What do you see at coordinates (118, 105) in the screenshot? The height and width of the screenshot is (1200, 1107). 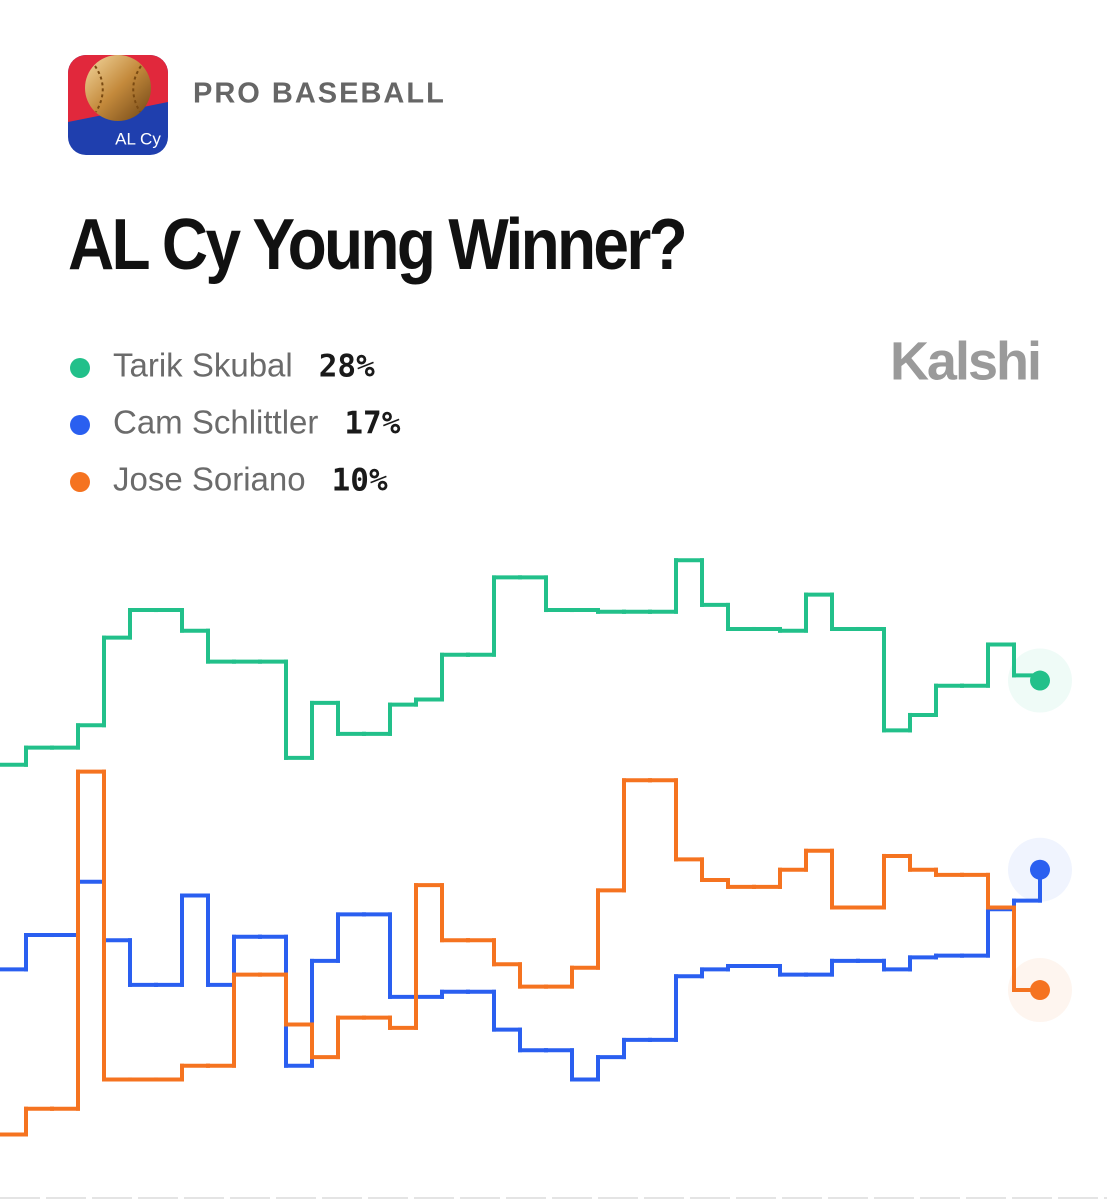 I see `app-icon` at bounding box center [118, 105].